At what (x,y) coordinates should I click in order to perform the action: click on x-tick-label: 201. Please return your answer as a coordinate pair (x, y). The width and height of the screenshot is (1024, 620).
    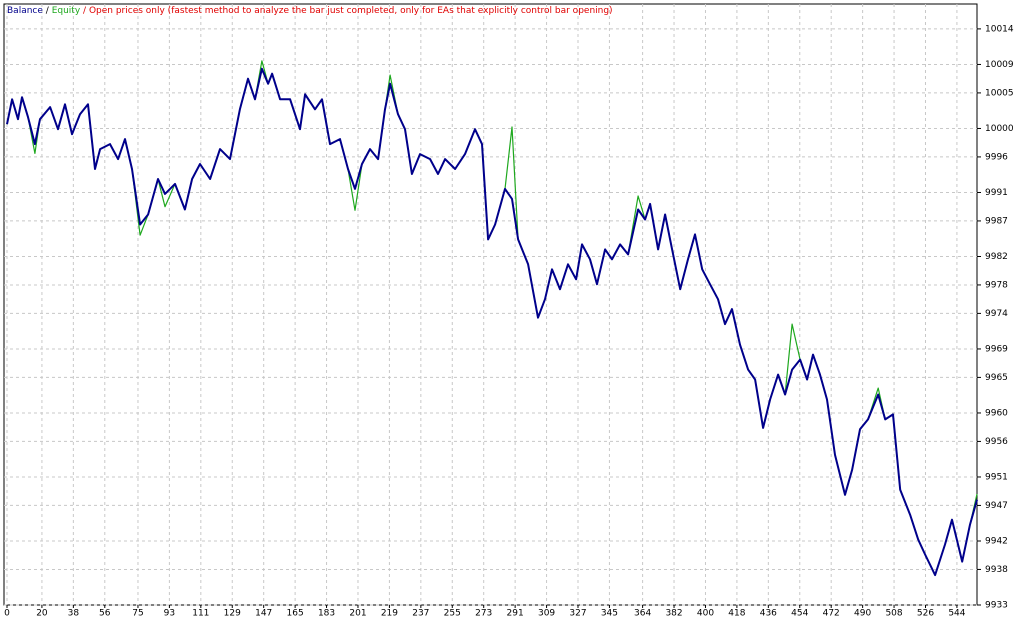
    Looking at the image, I should click on (357, 614).